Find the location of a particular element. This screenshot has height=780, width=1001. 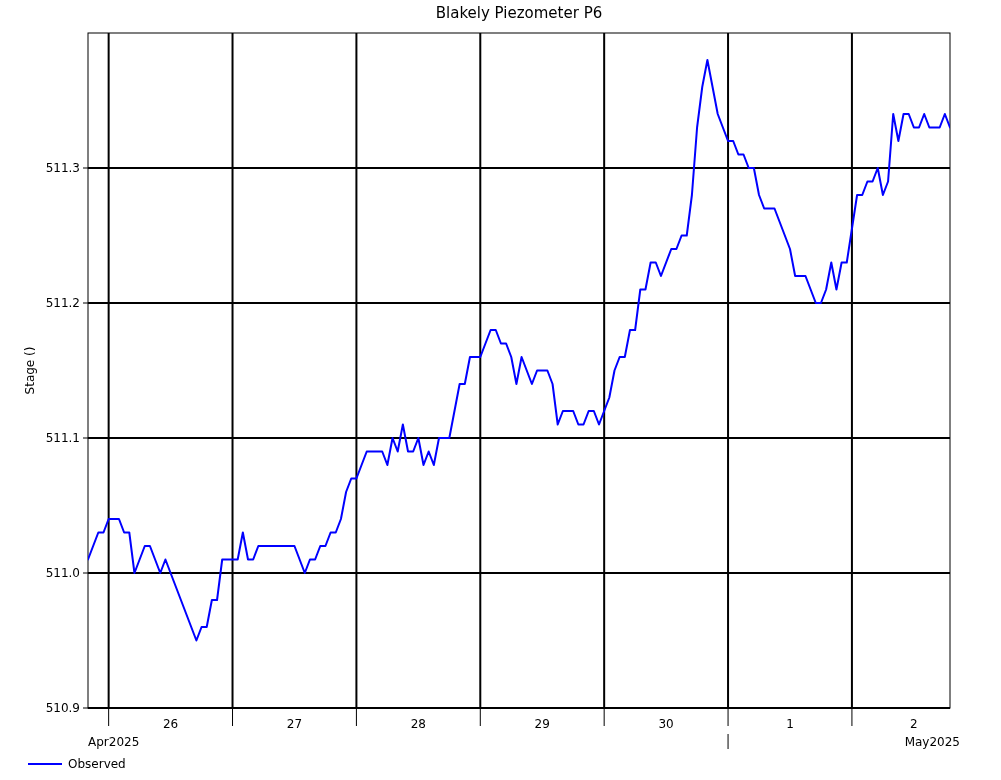

x-tick-label: 28 is located at coordinates (418, 724).